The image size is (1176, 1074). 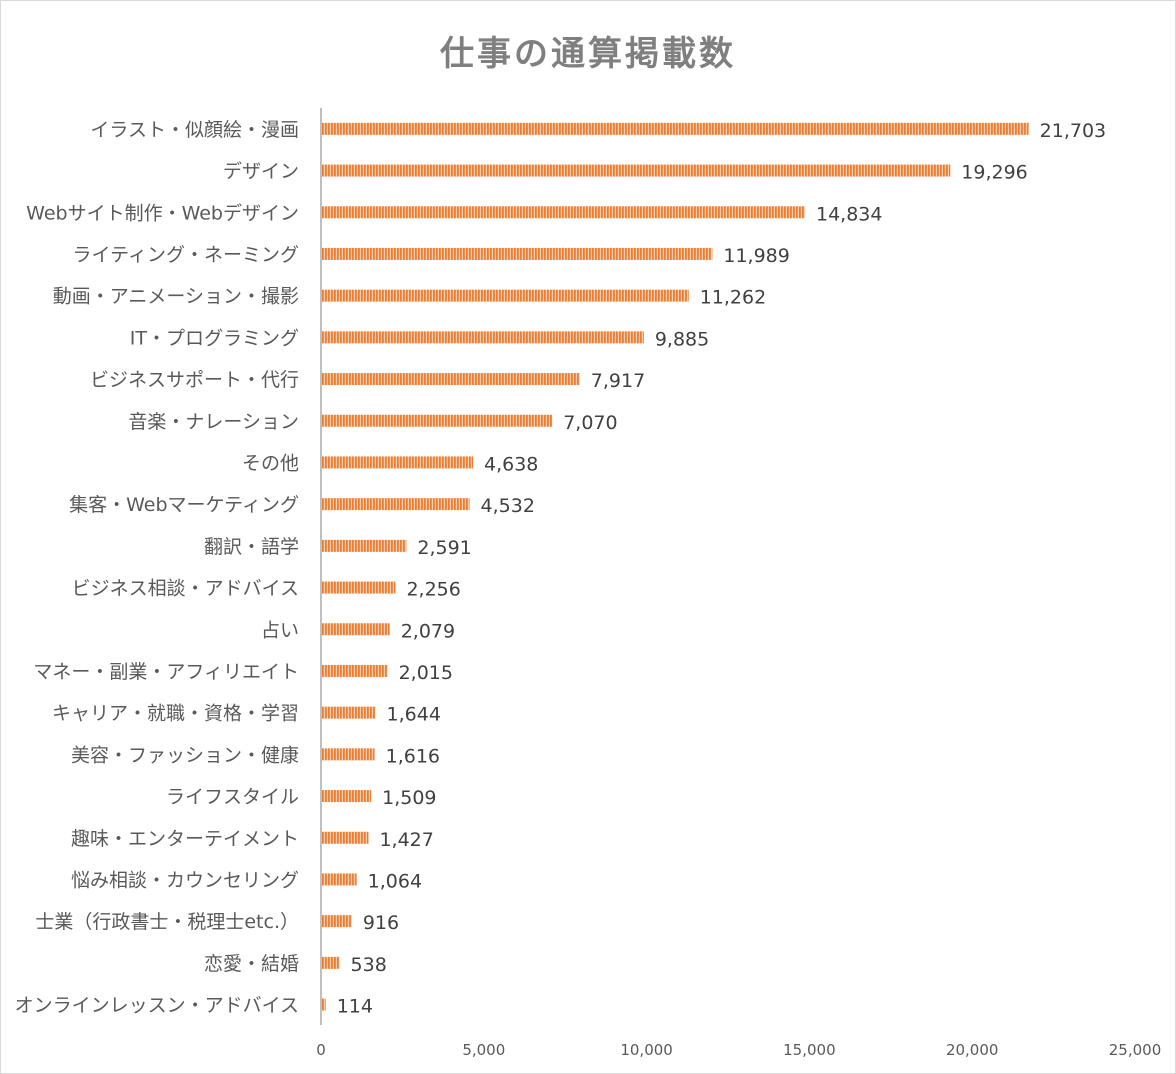 What do you see at coordinates (166, 672) in the screenshot?
I see `category-label: マネー・副業・アフィリエイト` at bounding box center [166, 672].